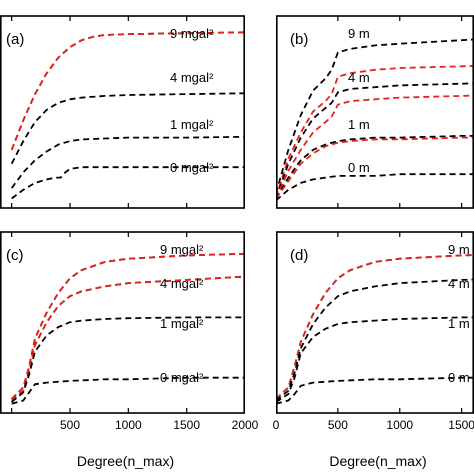 Image resolution: width=474 pixels, height=474 pixels. What do you see at coordinates (15, 39) in the screenshot?
I see `panel-label: (a)` at bounding box center [15, 39].